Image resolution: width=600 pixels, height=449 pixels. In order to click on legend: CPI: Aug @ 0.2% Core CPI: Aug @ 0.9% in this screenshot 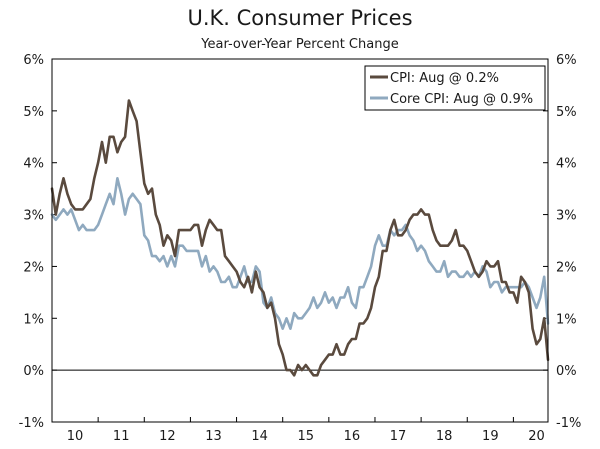, I will do `click(455, 88)`.